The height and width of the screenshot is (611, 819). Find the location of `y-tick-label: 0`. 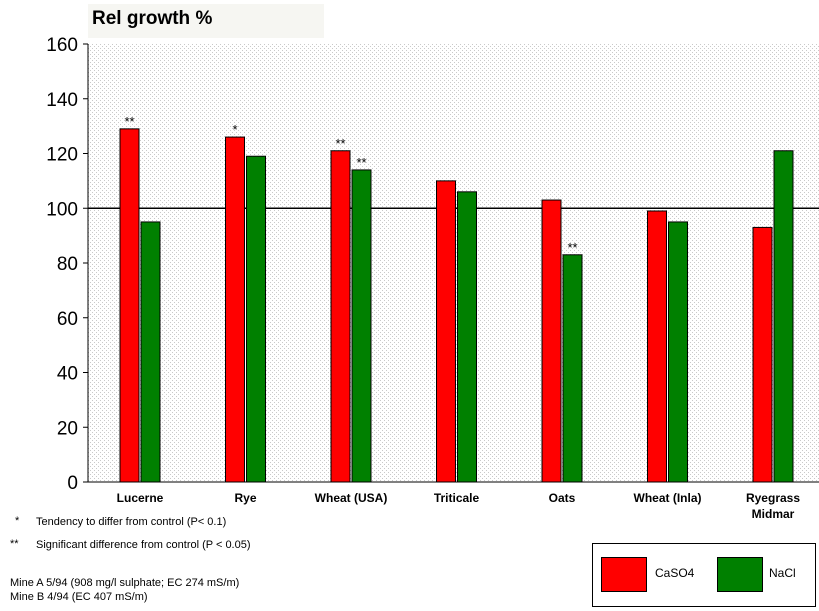

y-tick-label: 0 is located at coordinates (72, 483).